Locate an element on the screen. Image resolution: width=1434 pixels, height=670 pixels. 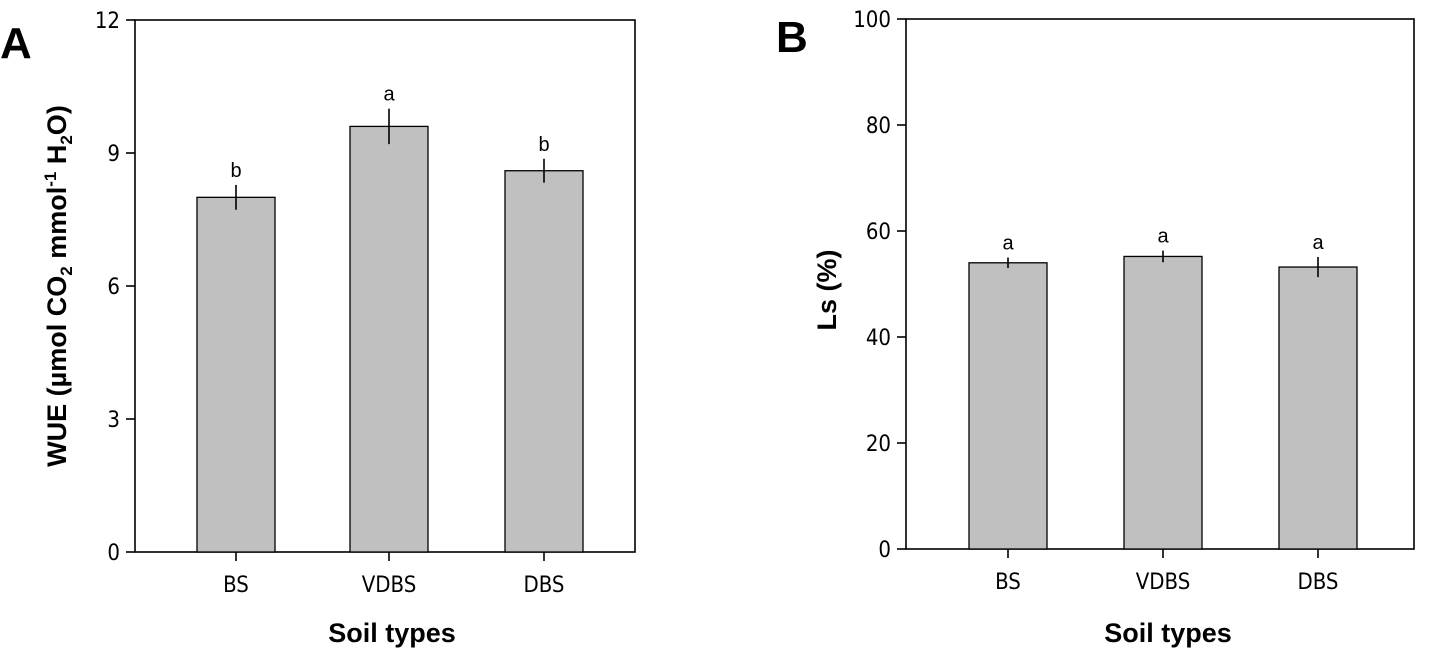
panel-a-bar-bs is located at coordinates (236, 374).